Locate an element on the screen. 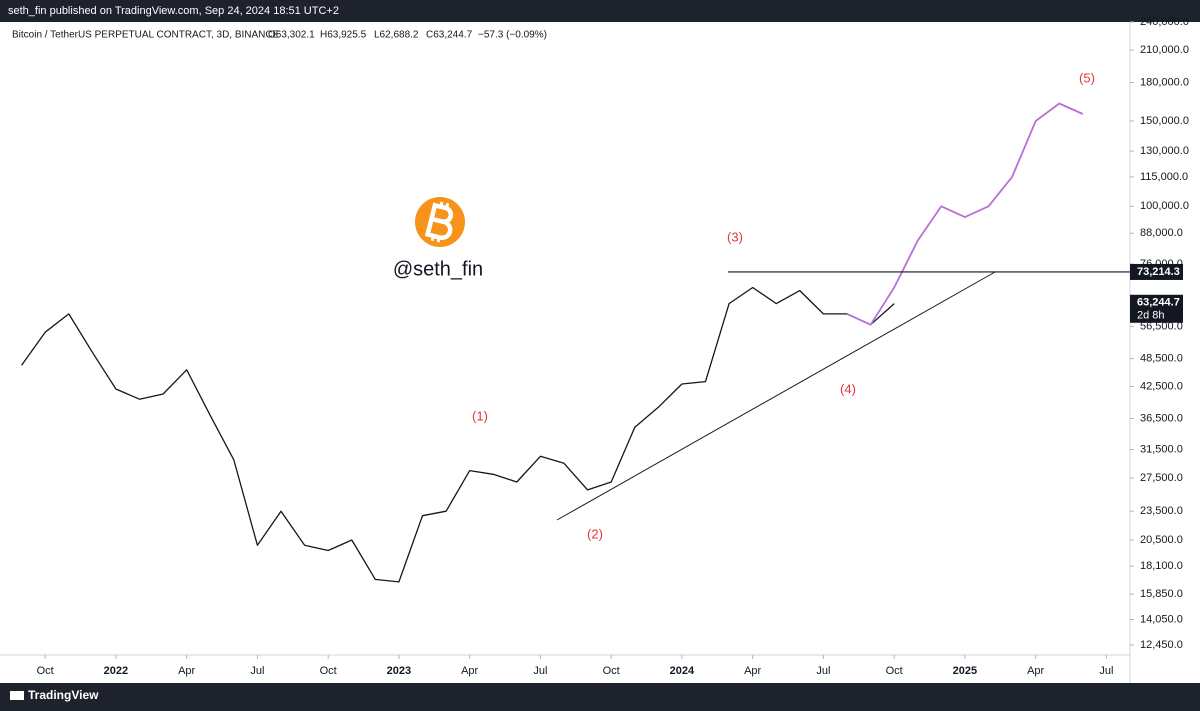  y-tick-label: 42,500.0 is located at coordinates (1161, 386).